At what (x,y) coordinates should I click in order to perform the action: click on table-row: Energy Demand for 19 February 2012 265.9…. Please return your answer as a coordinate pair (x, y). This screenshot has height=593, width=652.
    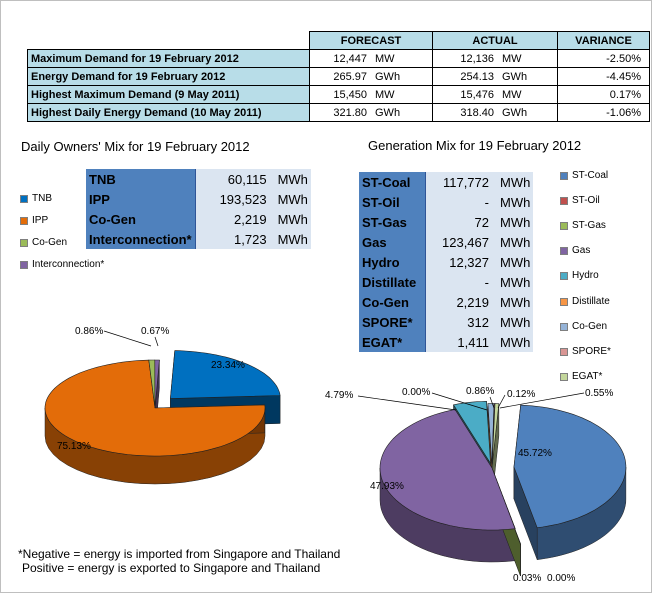
    Looking at the image, I should click on (338, 76).